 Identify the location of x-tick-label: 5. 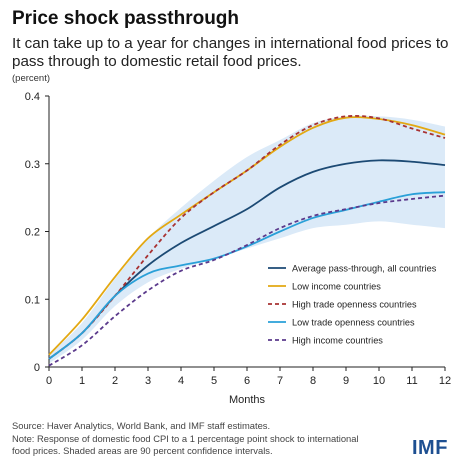
(214, 381).